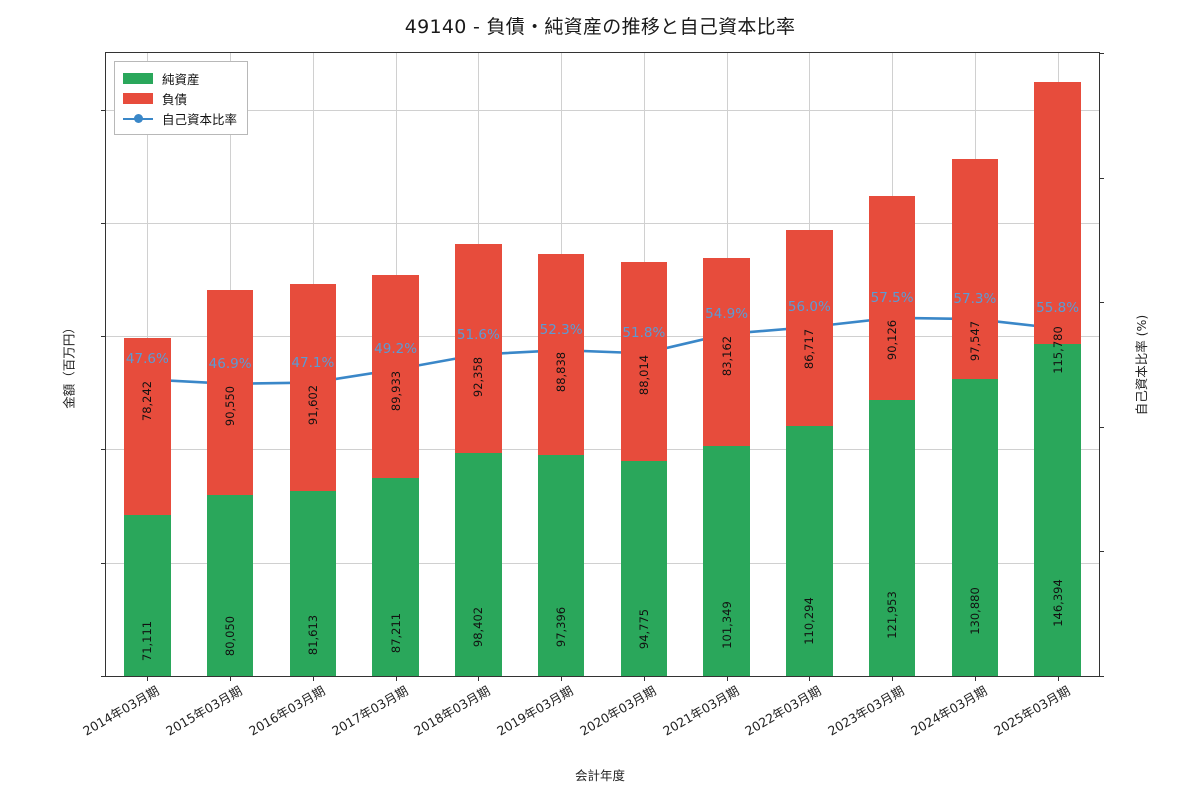 The width and height of the screenshot is (1200, 800). What do you see at coordinates (600, 27) in the screenshot?
I see `chart-title: 49140 - 負債・純資産の推移と自己資本比率` at bounding box center [600, 27].